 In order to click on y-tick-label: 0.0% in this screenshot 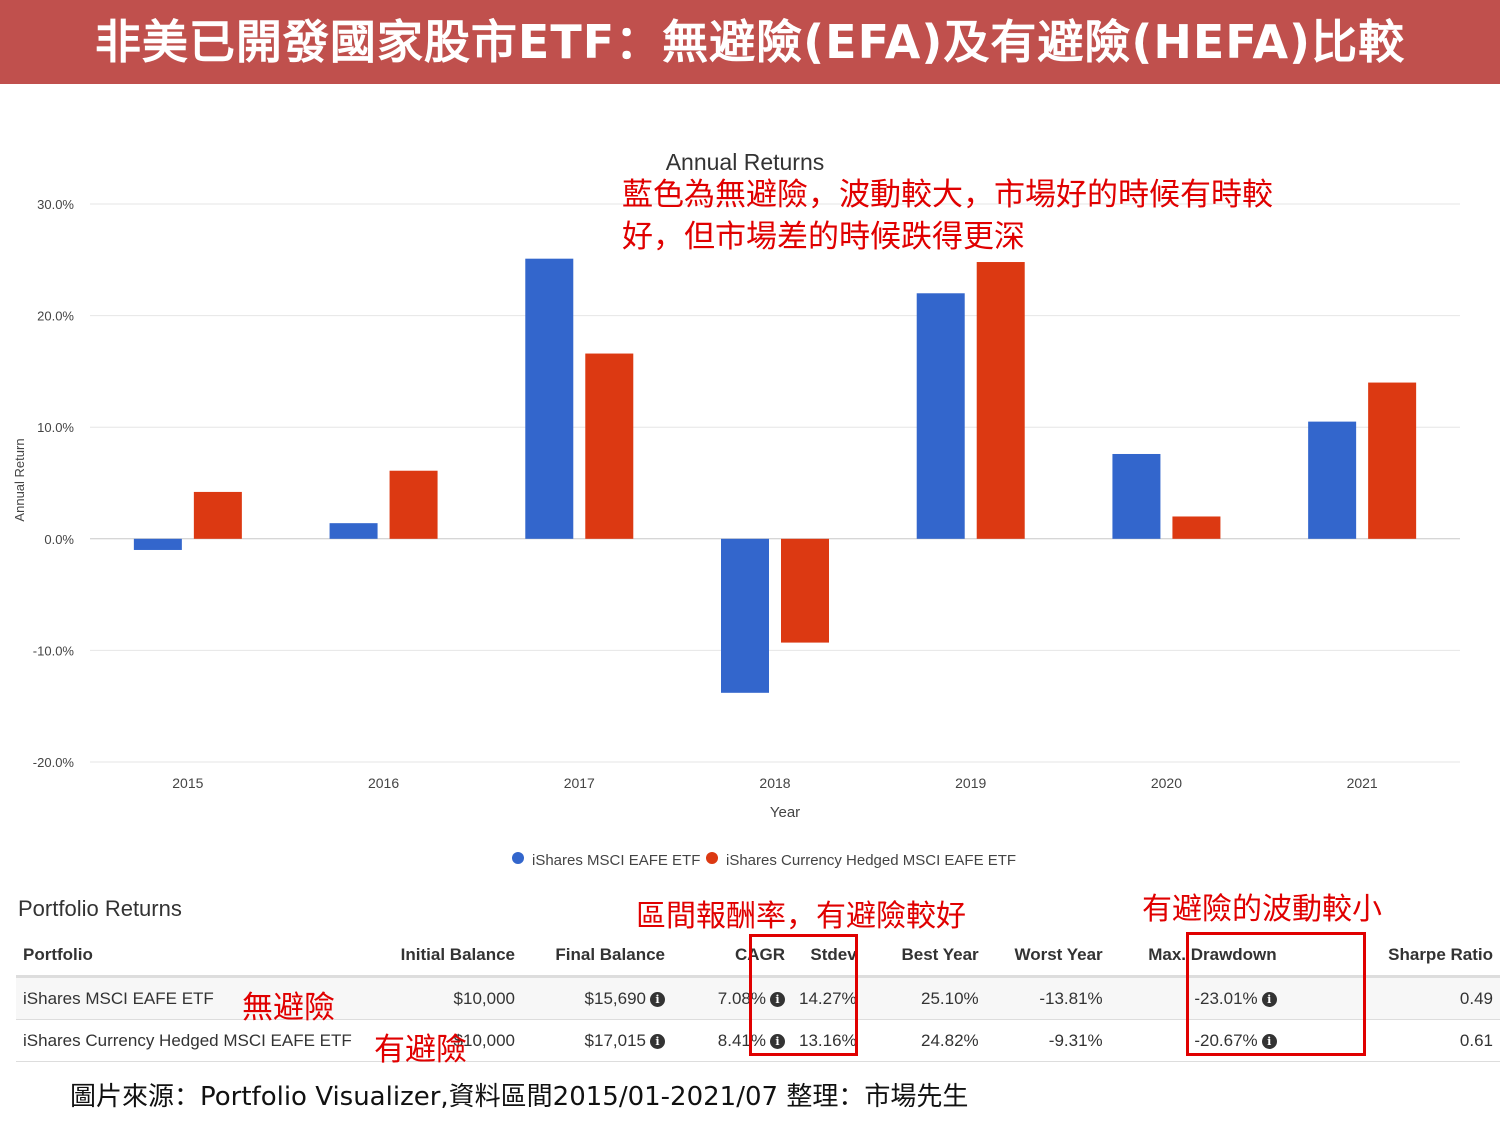, I will do `click(59, 539)`.